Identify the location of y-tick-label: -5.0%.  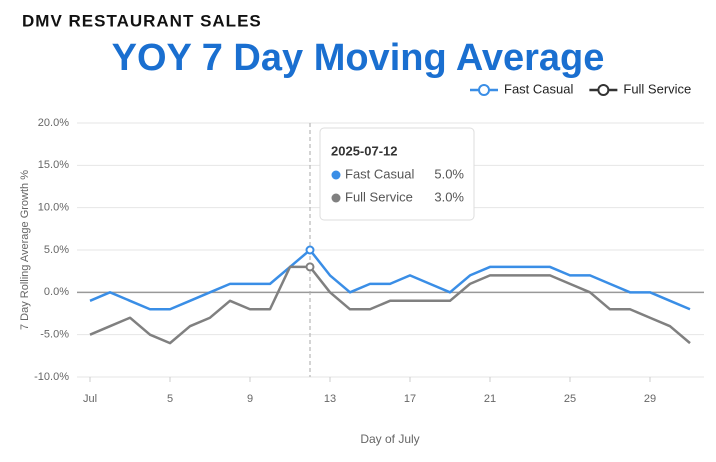
(54, 335).